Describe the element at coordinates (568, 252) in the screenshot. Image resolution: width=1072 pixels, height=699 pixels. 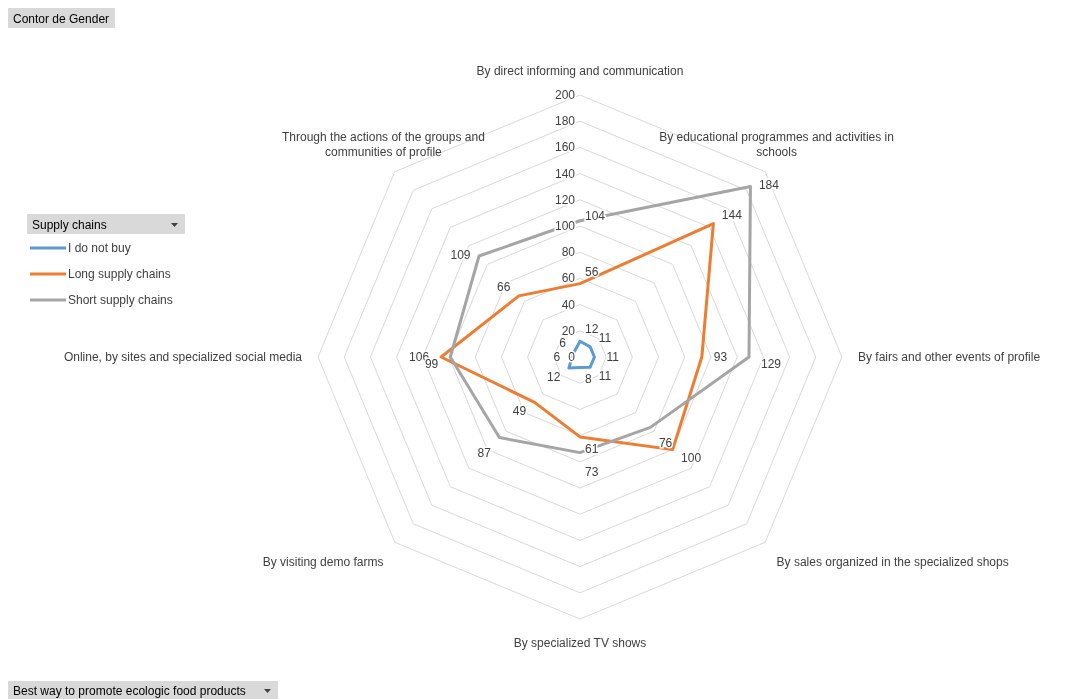
I see `y-tick-label: 80` at that location.